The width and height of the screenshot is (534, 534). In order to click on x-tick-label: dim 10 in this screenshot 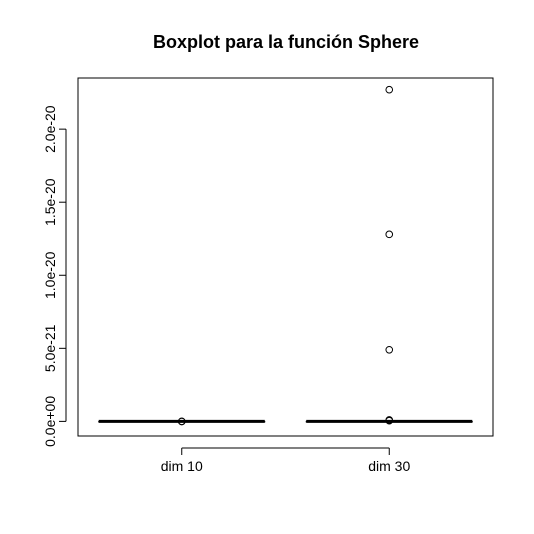, I will do `click(182, 466)`.